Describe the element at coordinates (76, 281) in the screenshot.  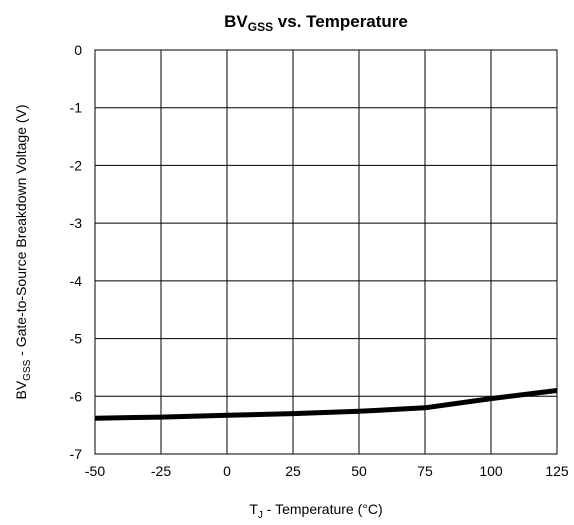
I see `y-tick-label: -4` at that location.